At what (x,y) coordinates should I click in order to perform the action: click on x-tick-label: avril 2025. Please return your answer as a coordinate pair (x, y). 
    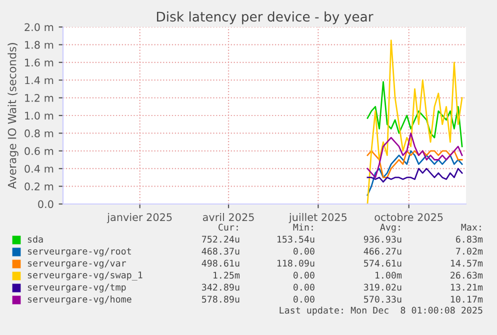
    Looking at the image, I should click on (228, 217).